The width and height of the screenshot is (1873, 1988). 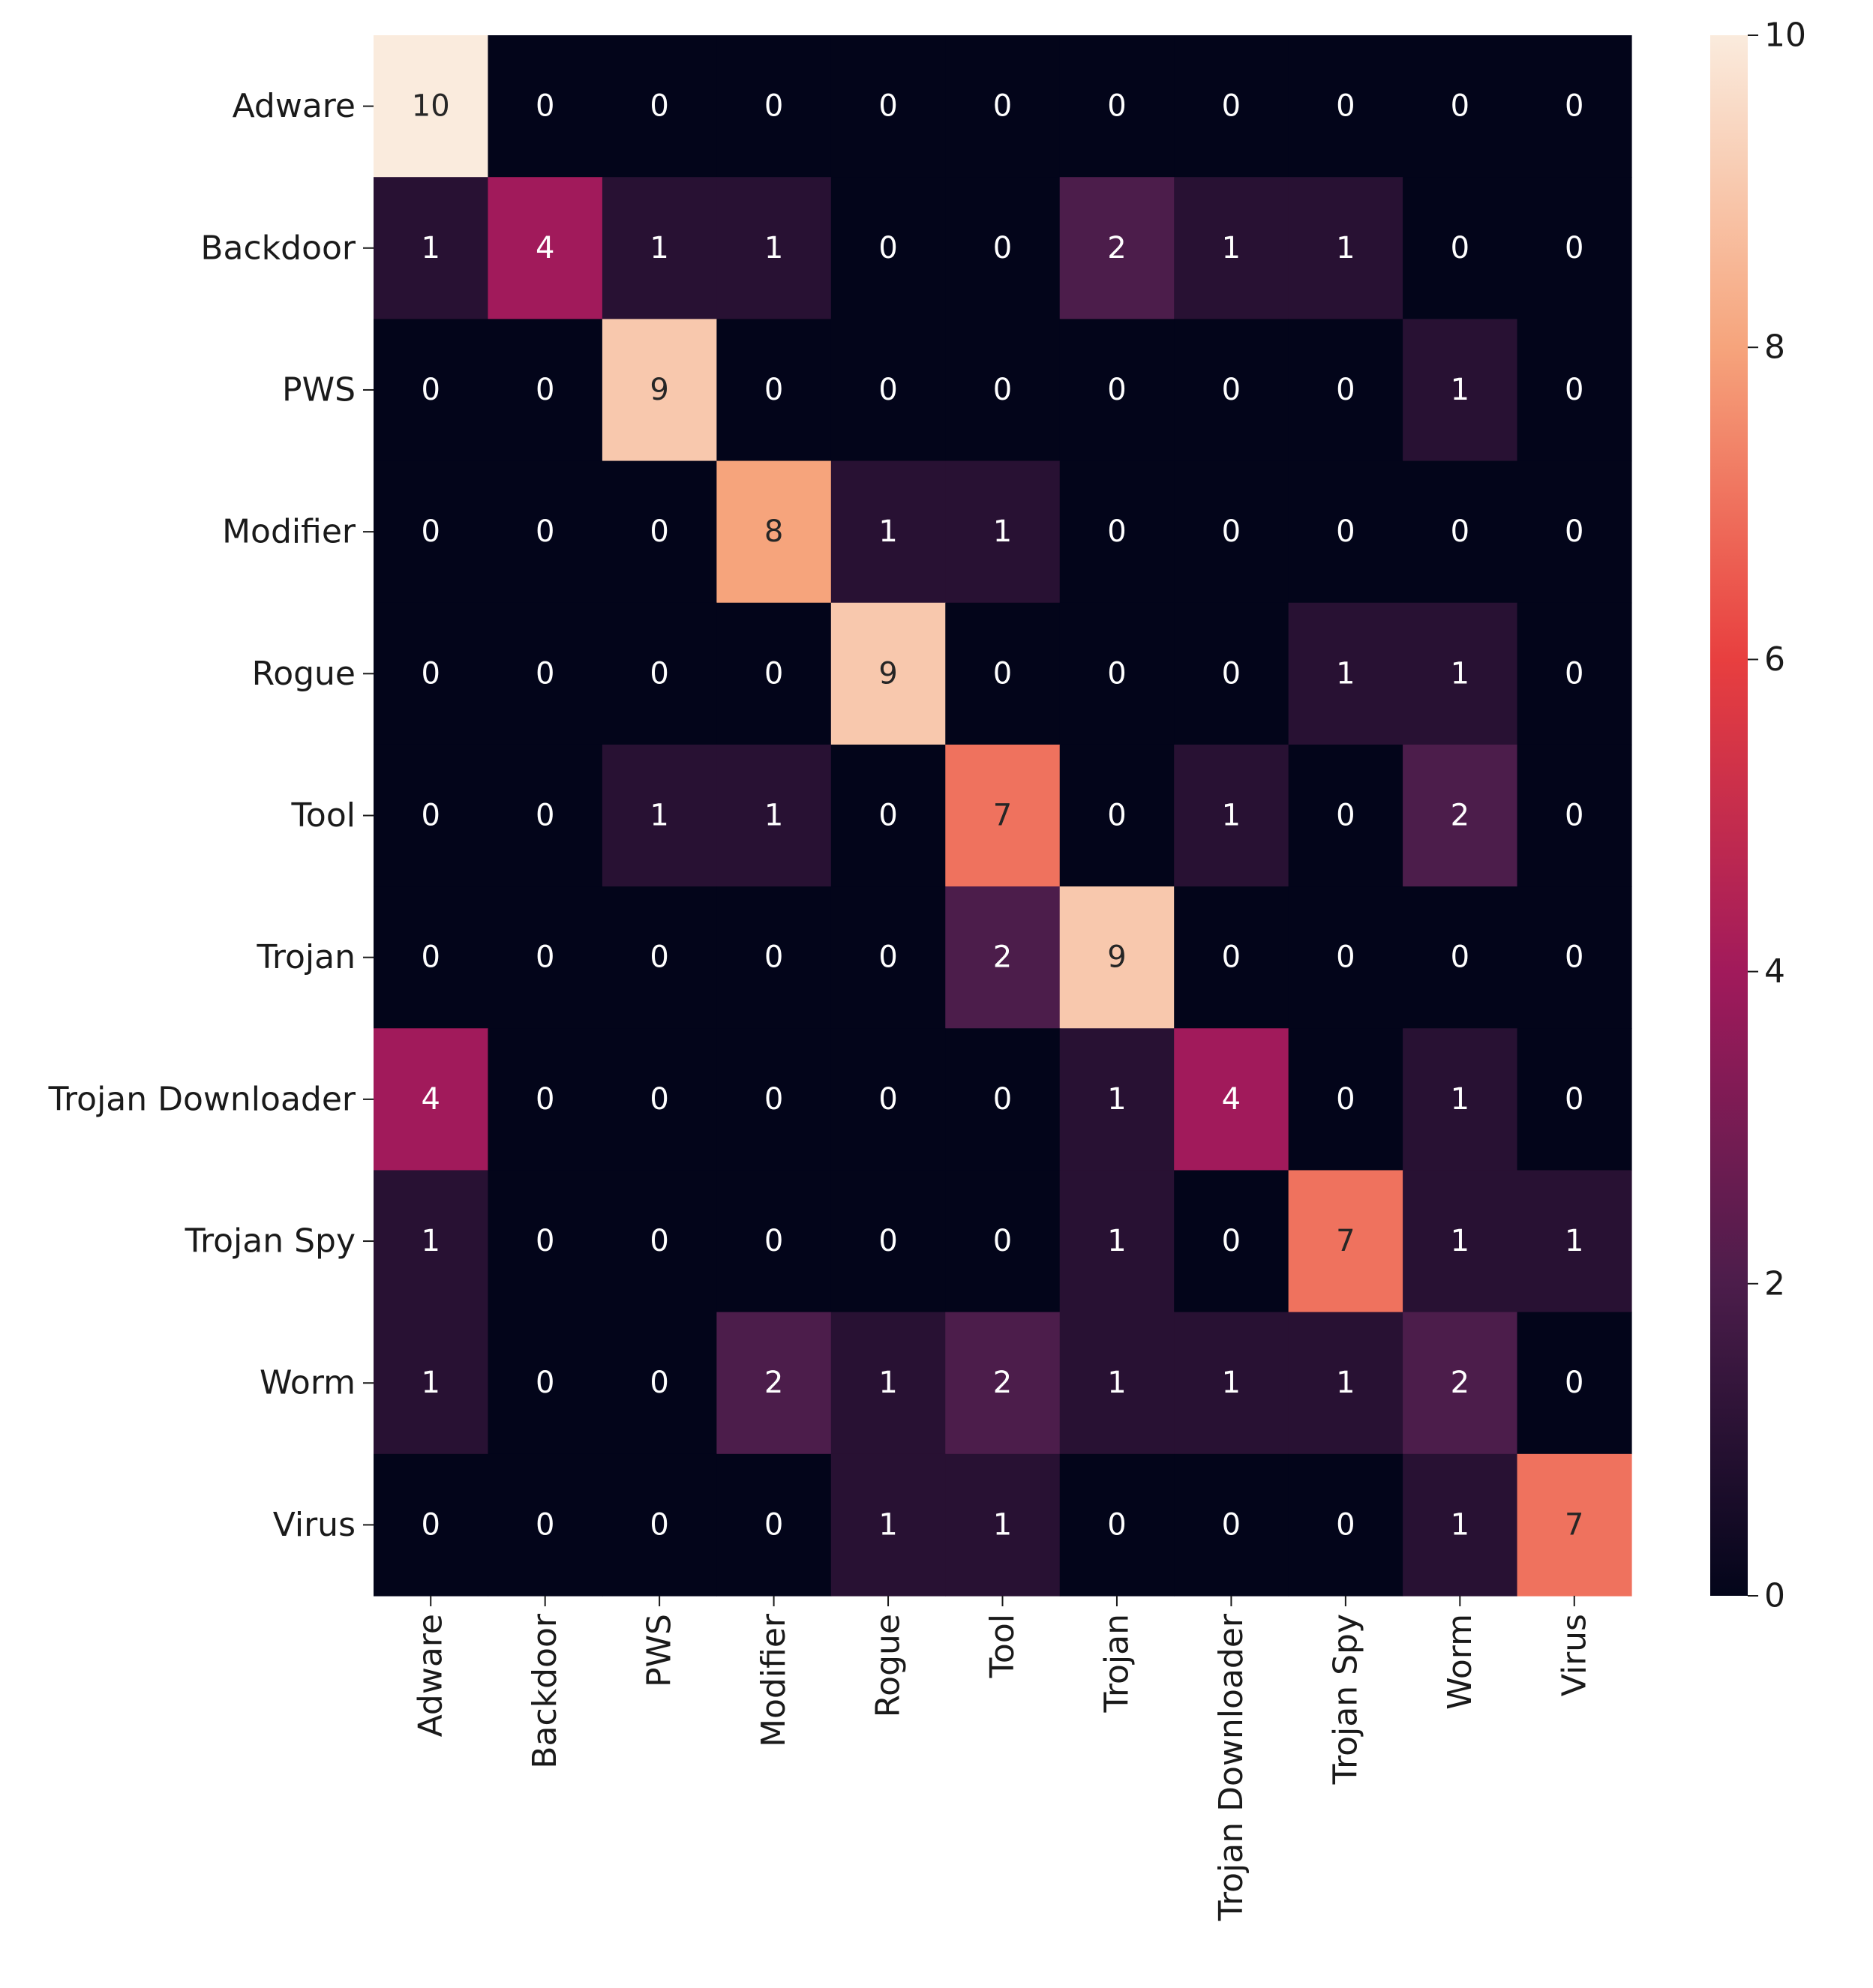 I want to click on cell-value-label: 7, so click(x=1002, y=816).